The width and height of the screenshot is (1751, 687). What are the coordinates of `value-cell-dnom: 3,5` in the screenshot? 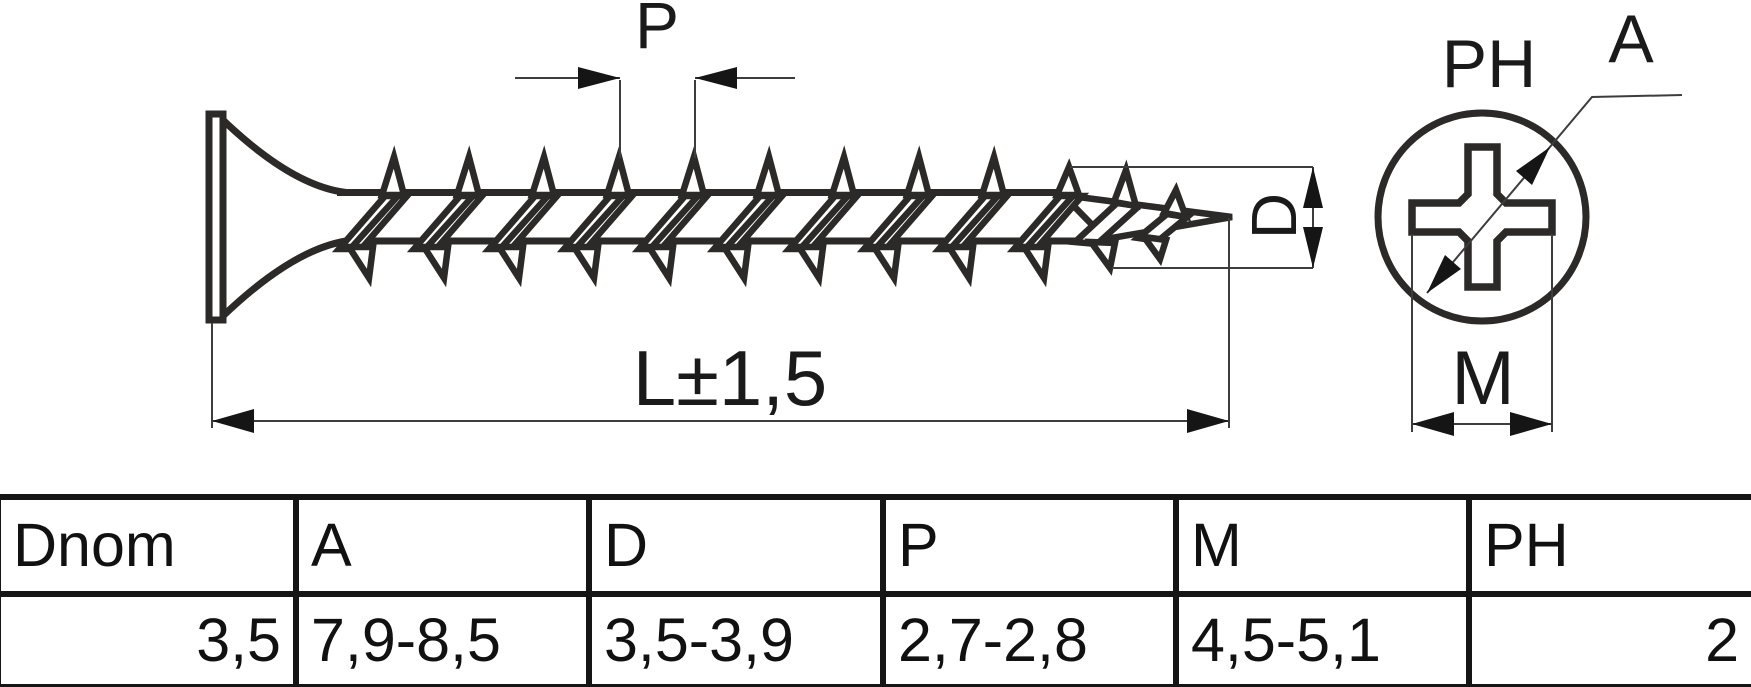 It's located at (149, 639).